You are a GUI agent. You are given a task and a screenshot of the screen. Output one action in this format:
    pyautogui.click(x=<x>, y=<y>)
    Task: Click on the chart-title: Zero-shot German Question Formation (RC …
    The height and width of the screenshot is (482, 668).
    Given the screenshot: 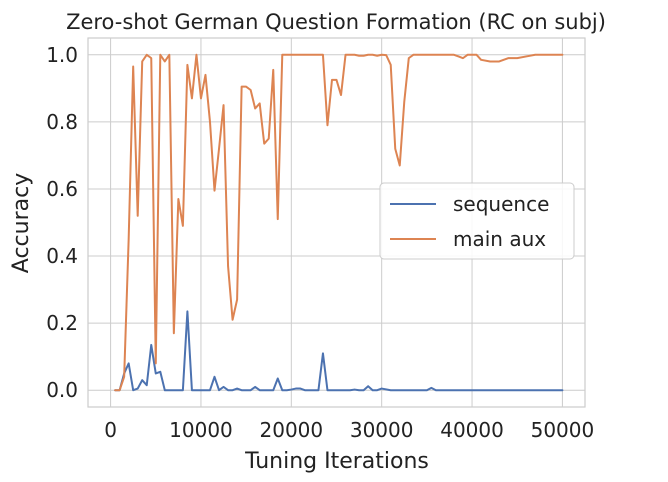 What is the action you would take?
    pyautogui.click(x=336, y=22)
    